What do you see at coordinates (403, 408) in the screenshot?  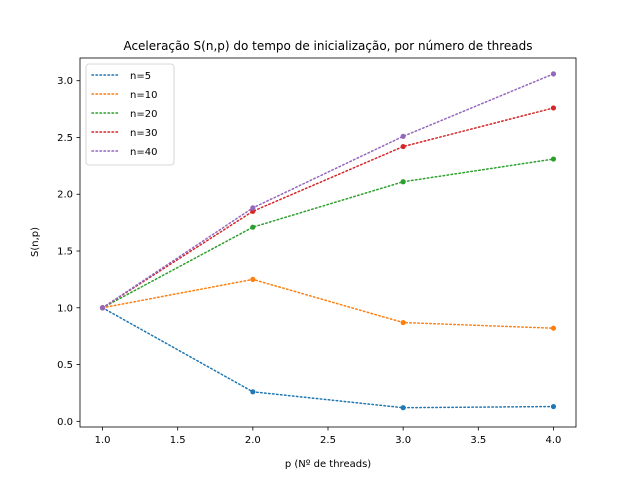 I see `data-point-n=5-2` at bounding box center [403, 408].